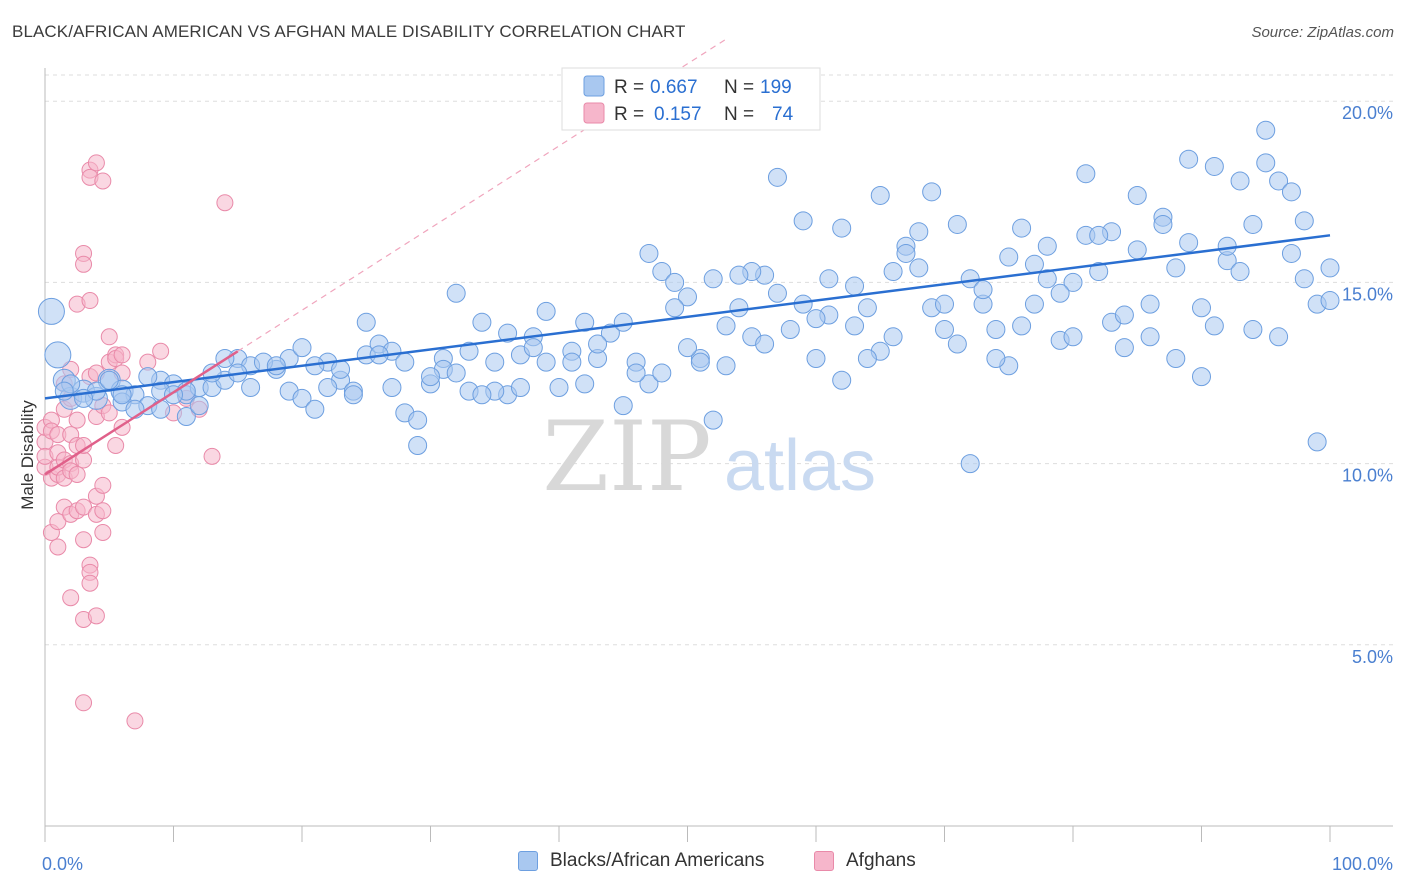 The width and height of the screenshot is (1406, 892). What do you see at coordinates (739, 114) in the screenshot?
I see `legend-n-label-pink: N =` at bounding box center [739, 114].